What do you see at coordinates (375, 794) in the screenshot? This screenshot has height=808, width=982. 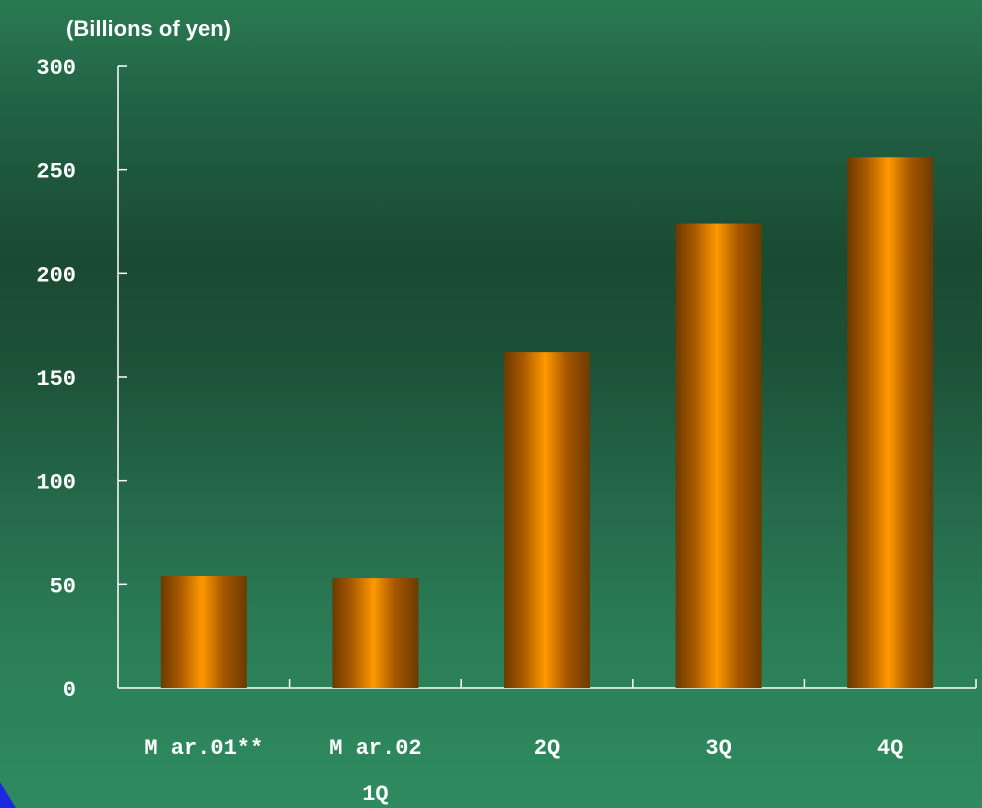 I see `x-tick-label-line2: 1Q` at bounding box center [375, 794].